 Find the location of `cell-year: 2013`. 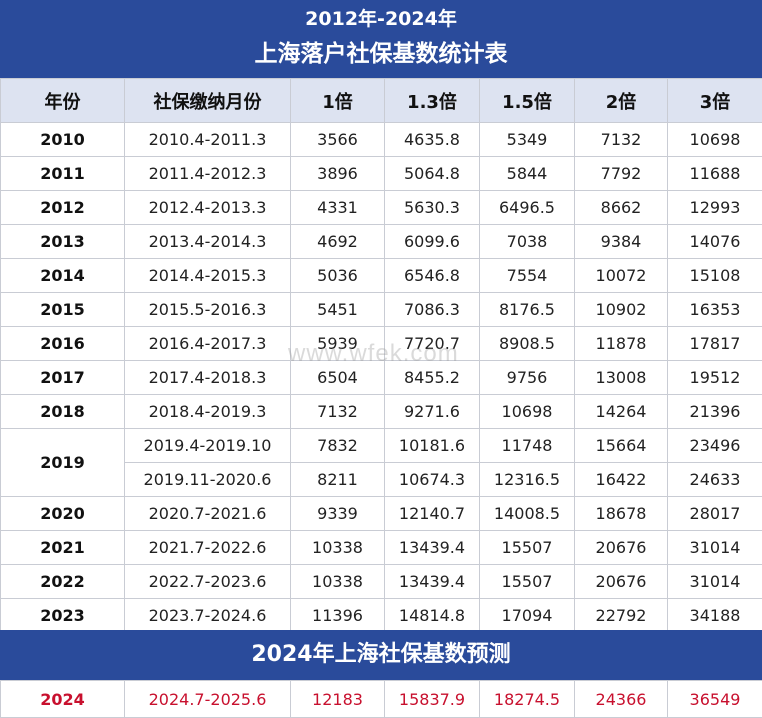

cell-year: 2013 is located at coordinates (63, 242).